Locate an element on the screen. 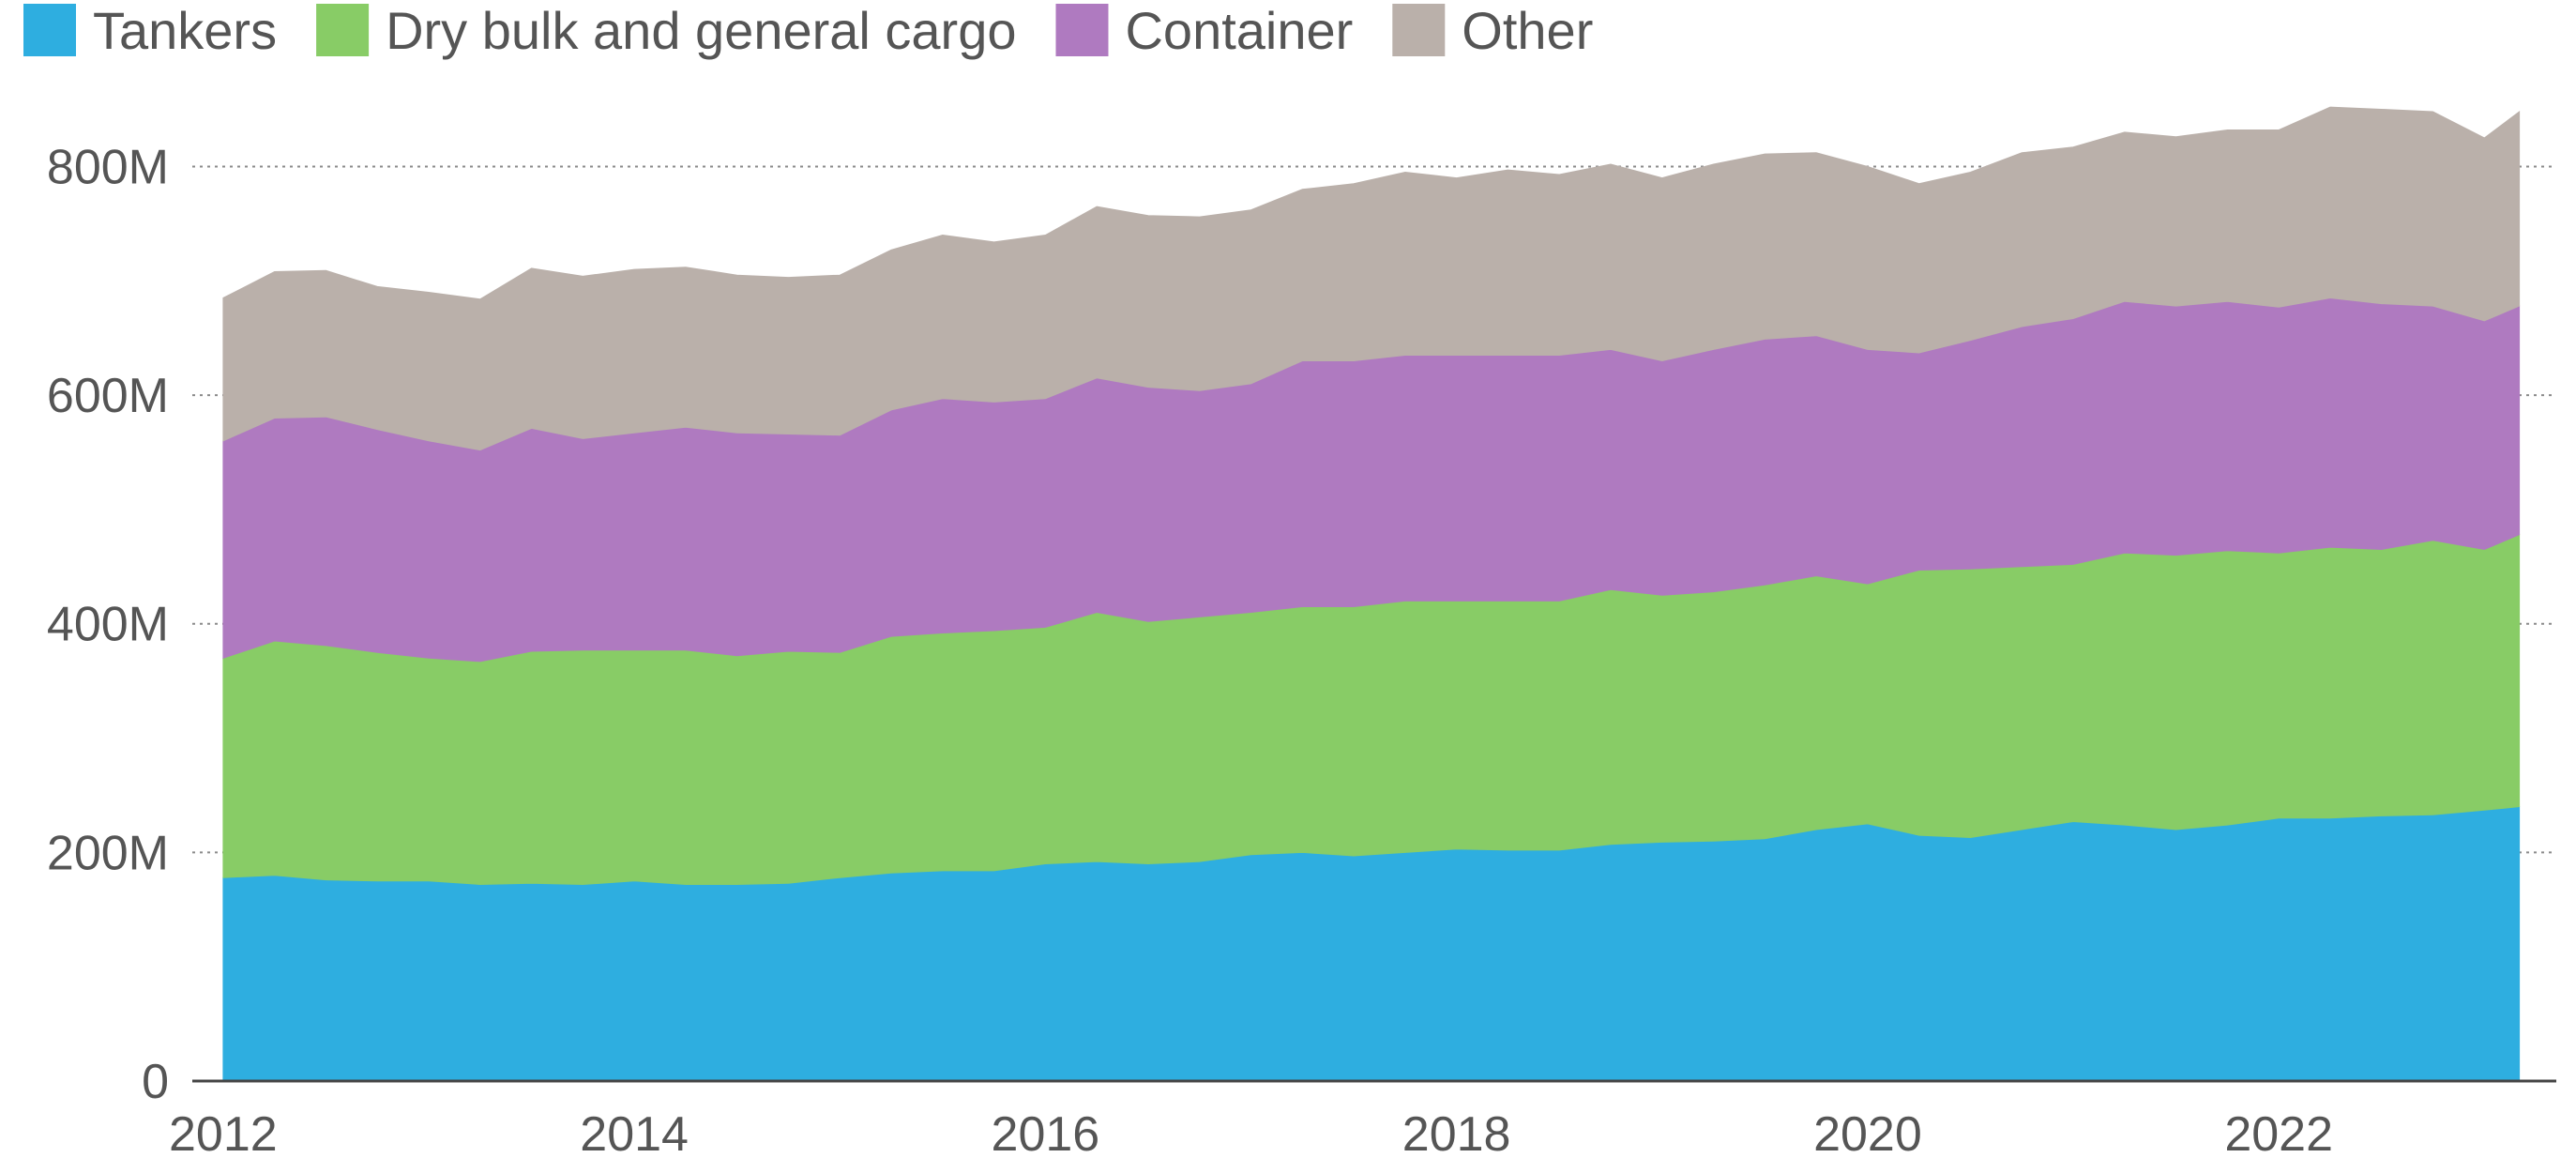 The height and width of the screenshot is (1173, 2576). legend-label: Other is located at coordinates (1527, 31).